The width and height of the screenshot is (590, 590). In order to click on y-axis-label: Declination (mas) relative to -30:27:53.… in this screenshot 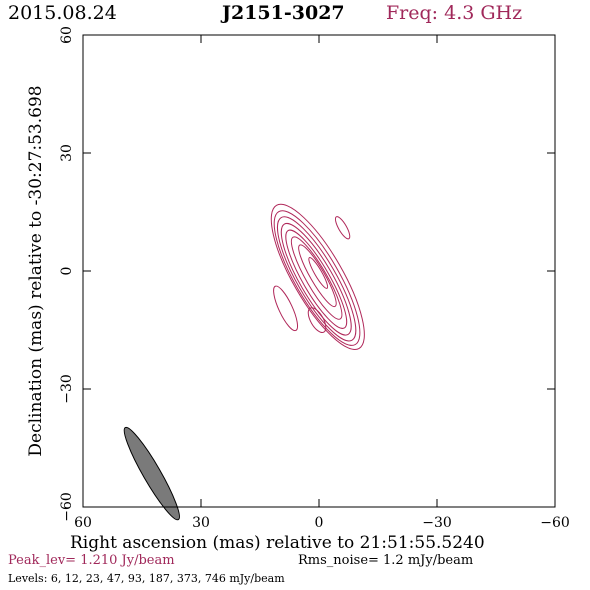, I will do `click(36, 270)`.